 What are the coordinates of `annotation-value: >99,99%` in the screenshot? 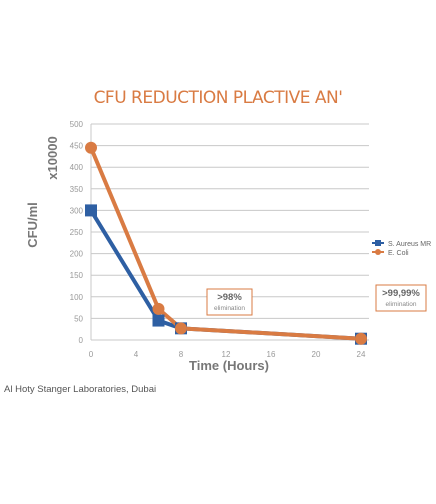 It's located at (401, 293).